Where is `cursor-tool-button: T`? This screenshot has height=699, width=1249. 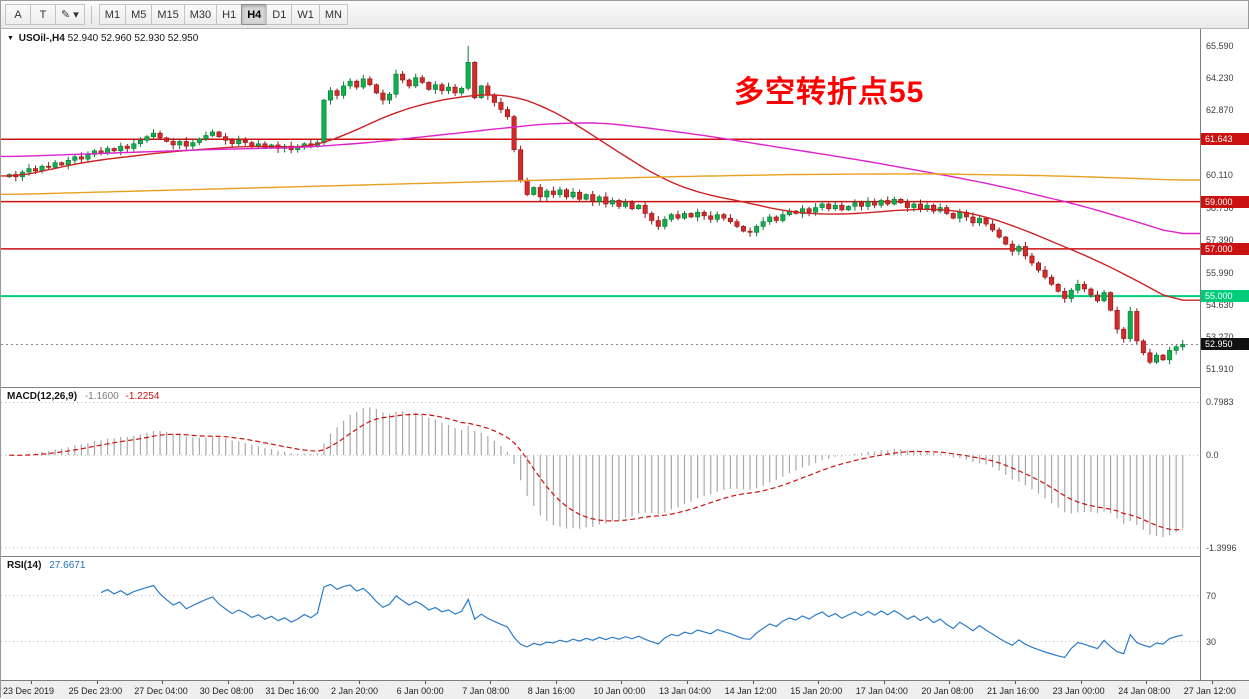
cursor-tool-button: T is located at coordinates (43, 14).